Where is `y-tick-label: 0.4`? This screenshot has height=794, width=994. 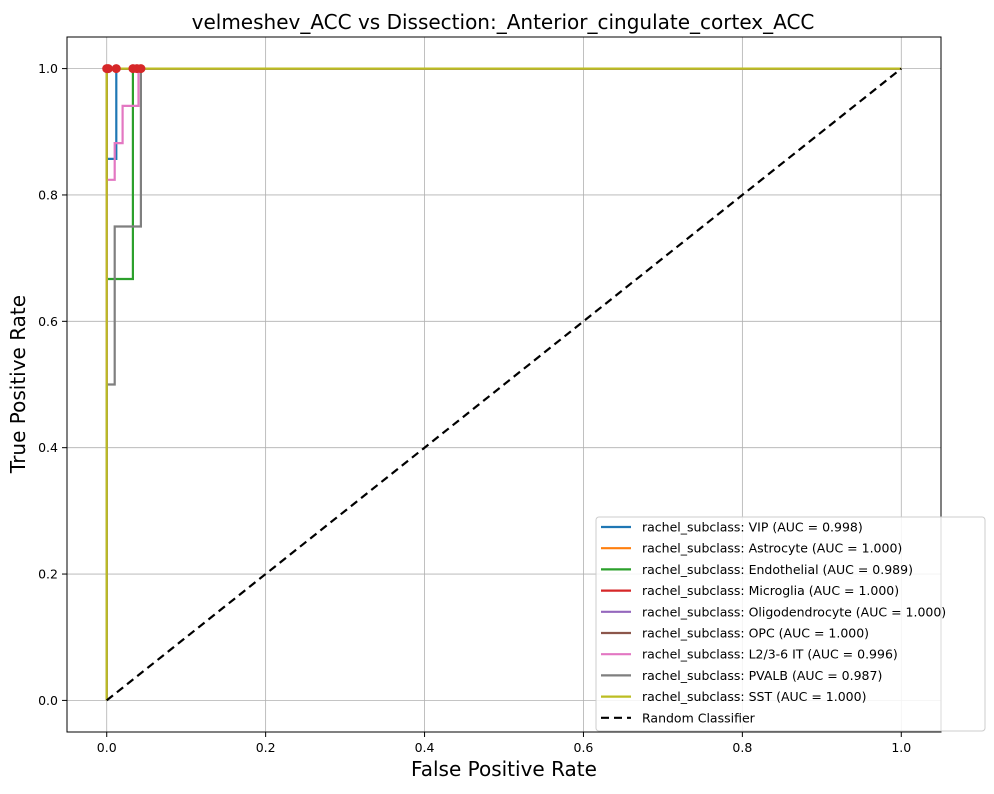 y-tick-label: 0.4 is located at coordinates (48, 447).